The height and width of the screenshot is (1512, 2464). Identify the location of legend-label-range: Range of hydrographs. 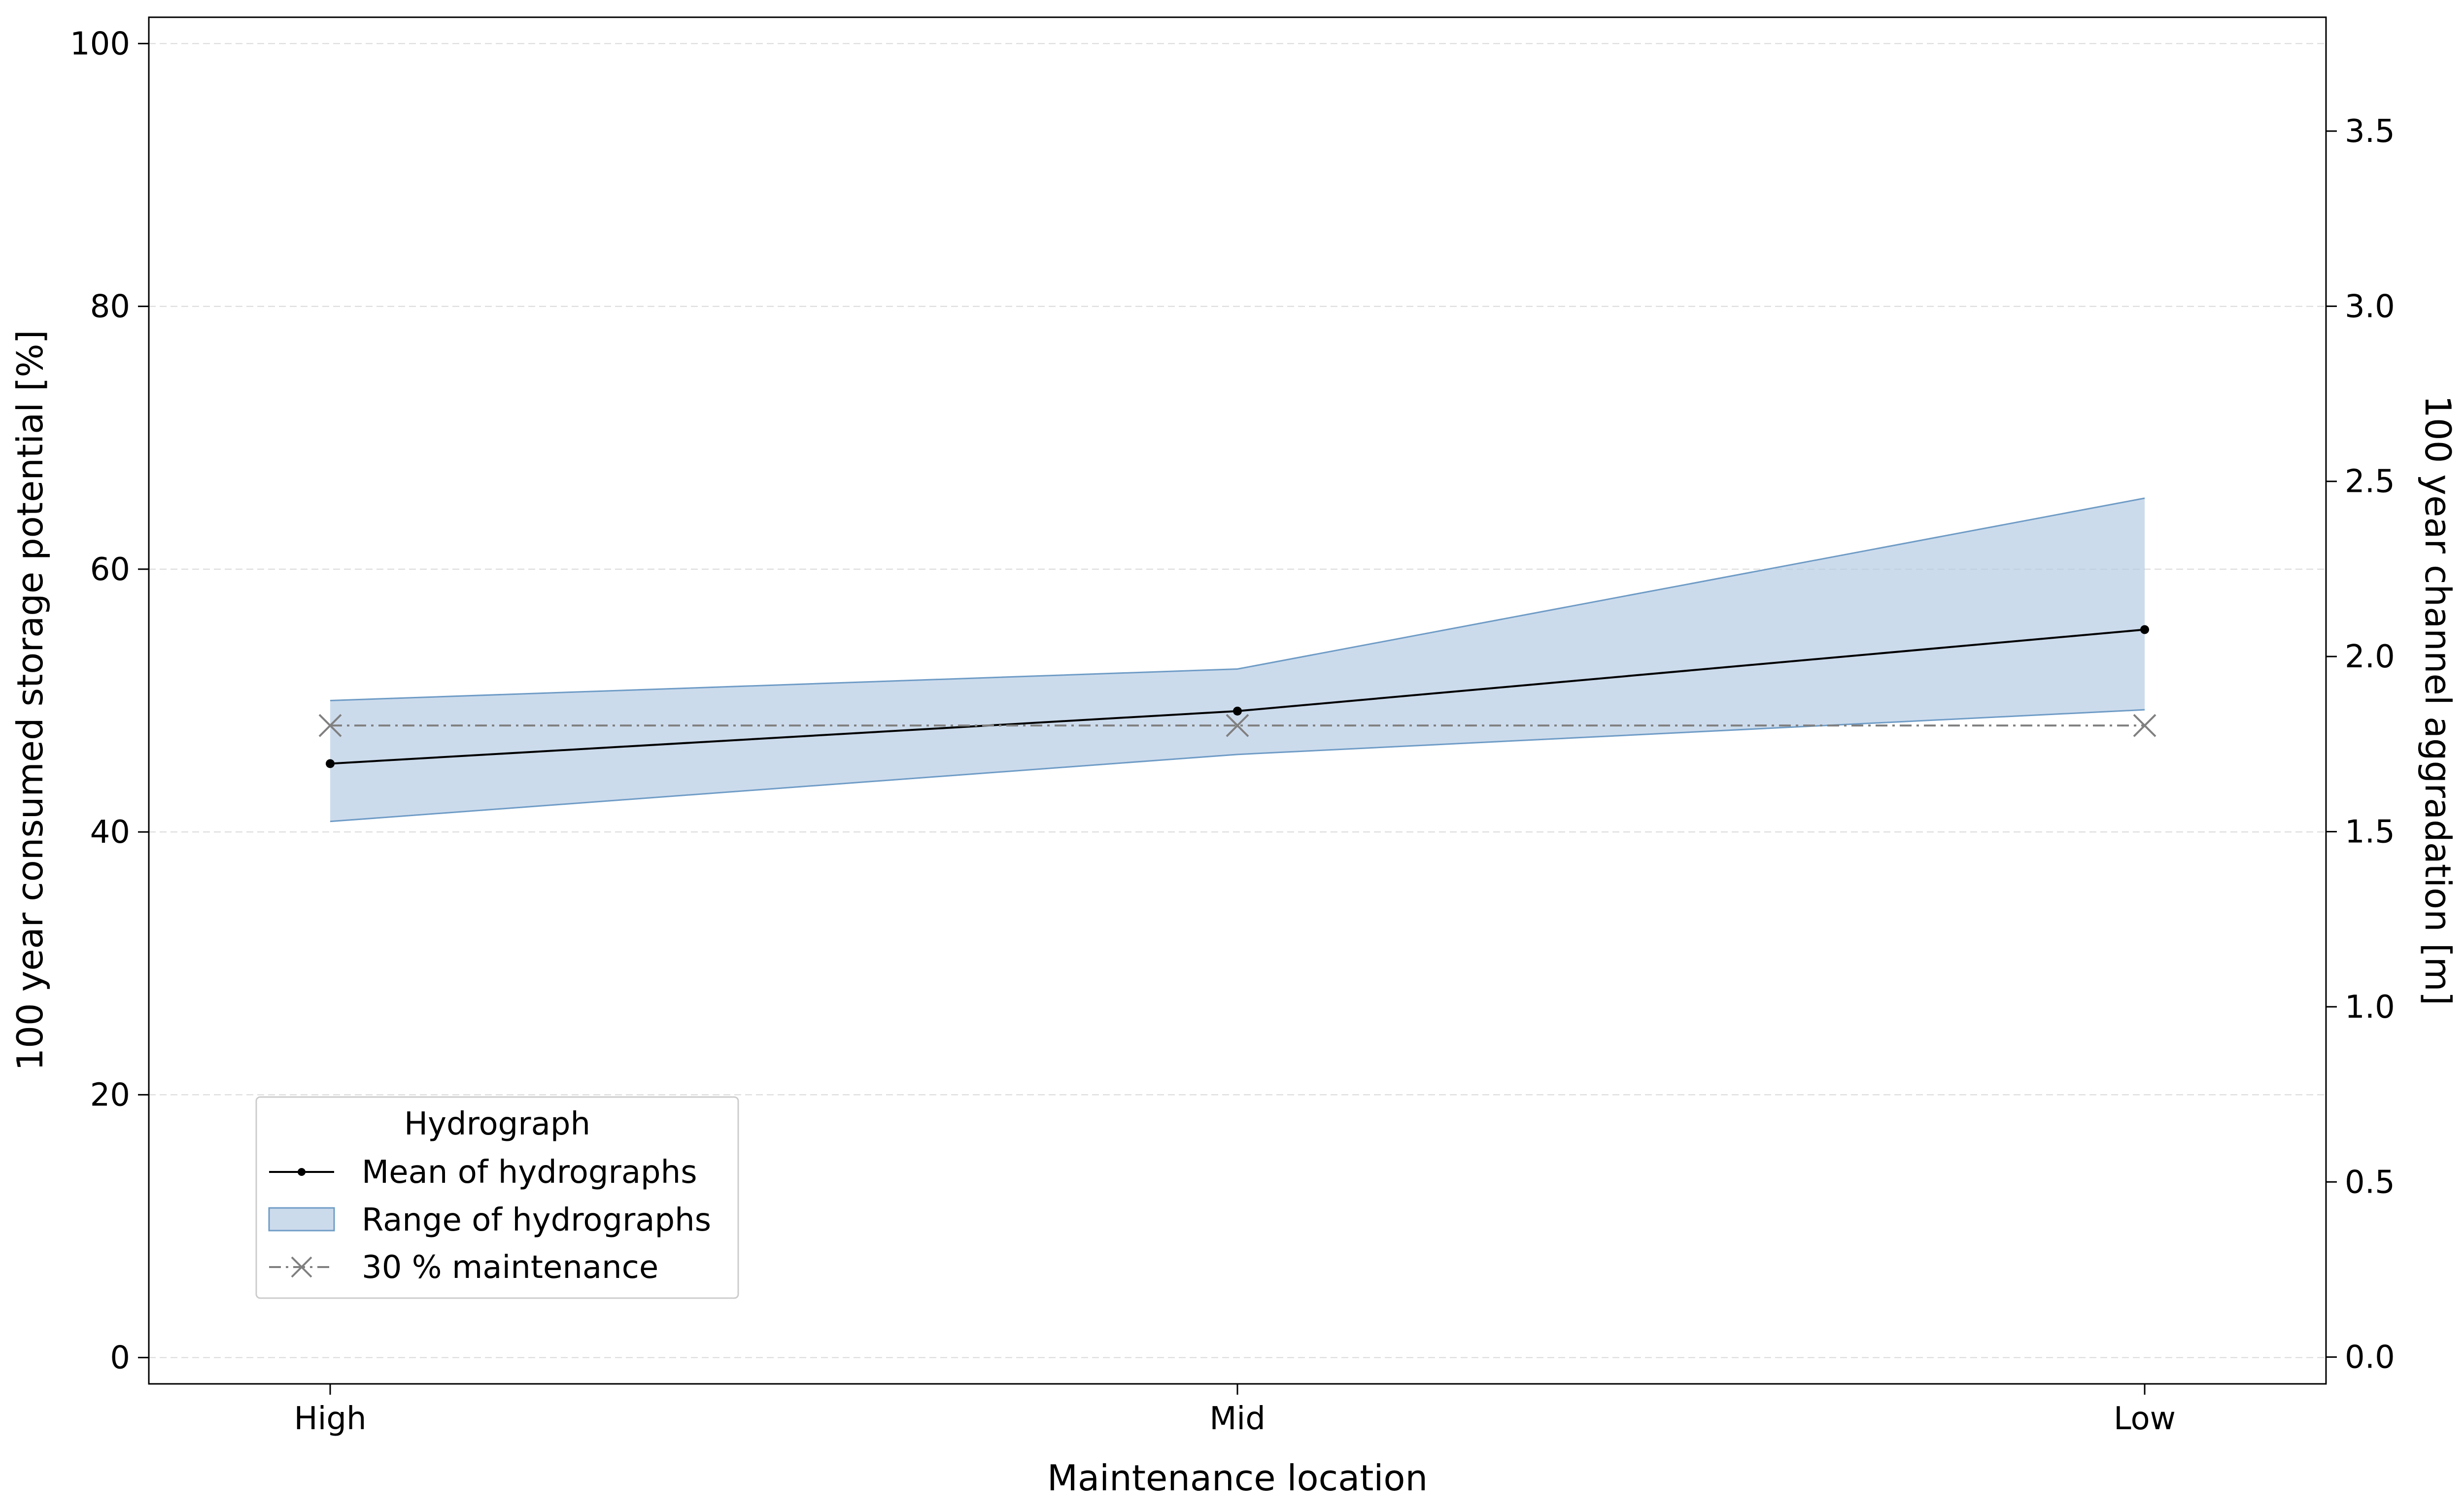
(536, 1220).